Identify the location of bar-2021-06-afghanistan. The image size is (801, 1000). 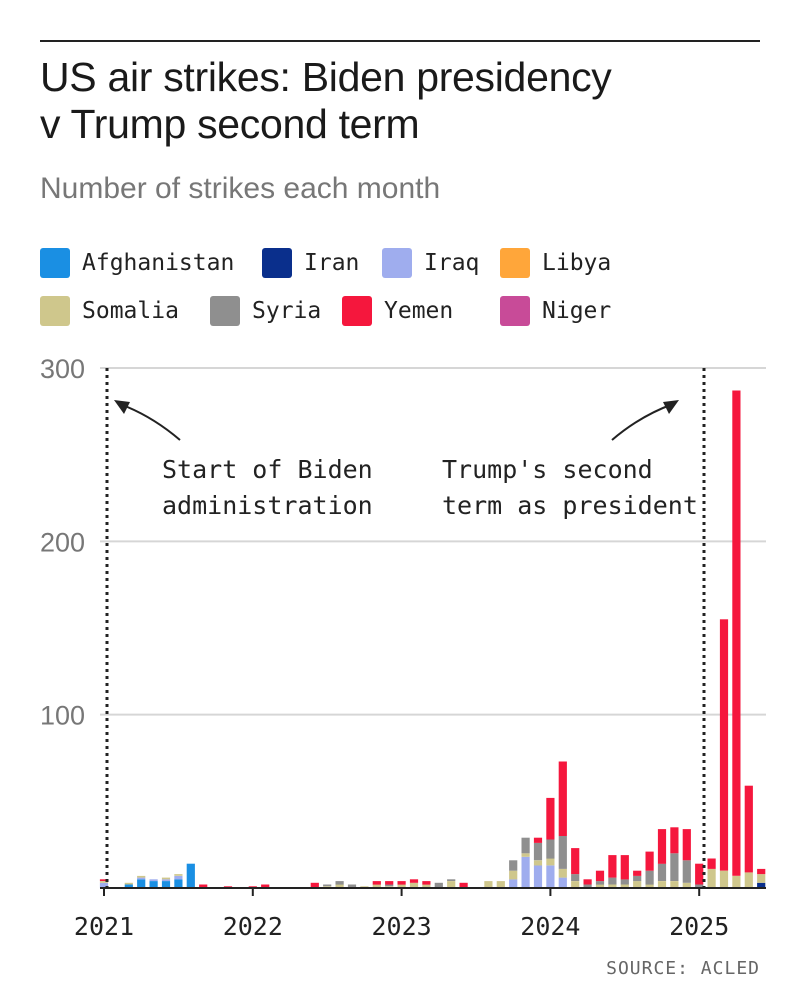
(166, 884).